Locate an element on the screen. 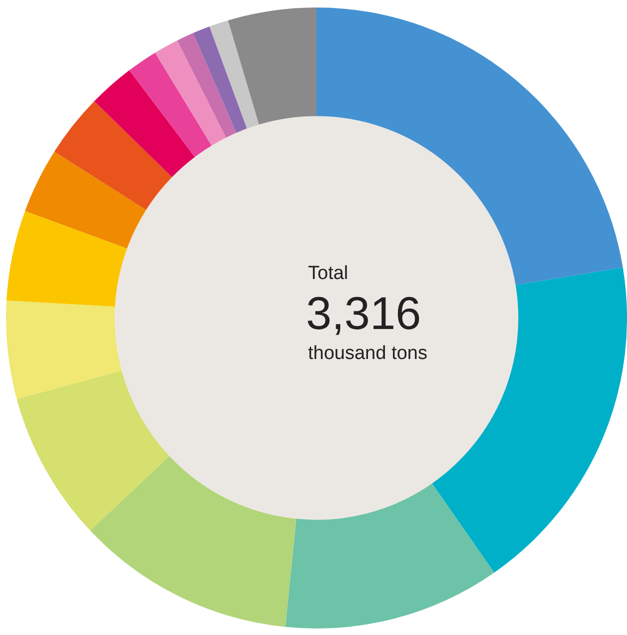 This screenshot has height=635, width=627. text: Total is located at coordinates (329, 274).